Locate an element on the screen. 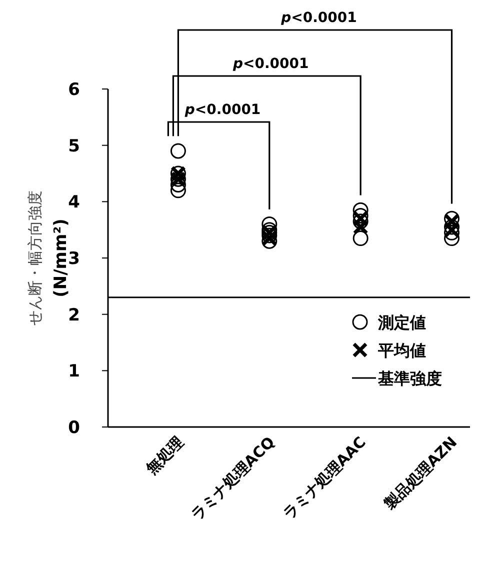 The width and height of the screenshot is (489, 577). legend-label: 基準強度 is located at coordinates (409, 378).